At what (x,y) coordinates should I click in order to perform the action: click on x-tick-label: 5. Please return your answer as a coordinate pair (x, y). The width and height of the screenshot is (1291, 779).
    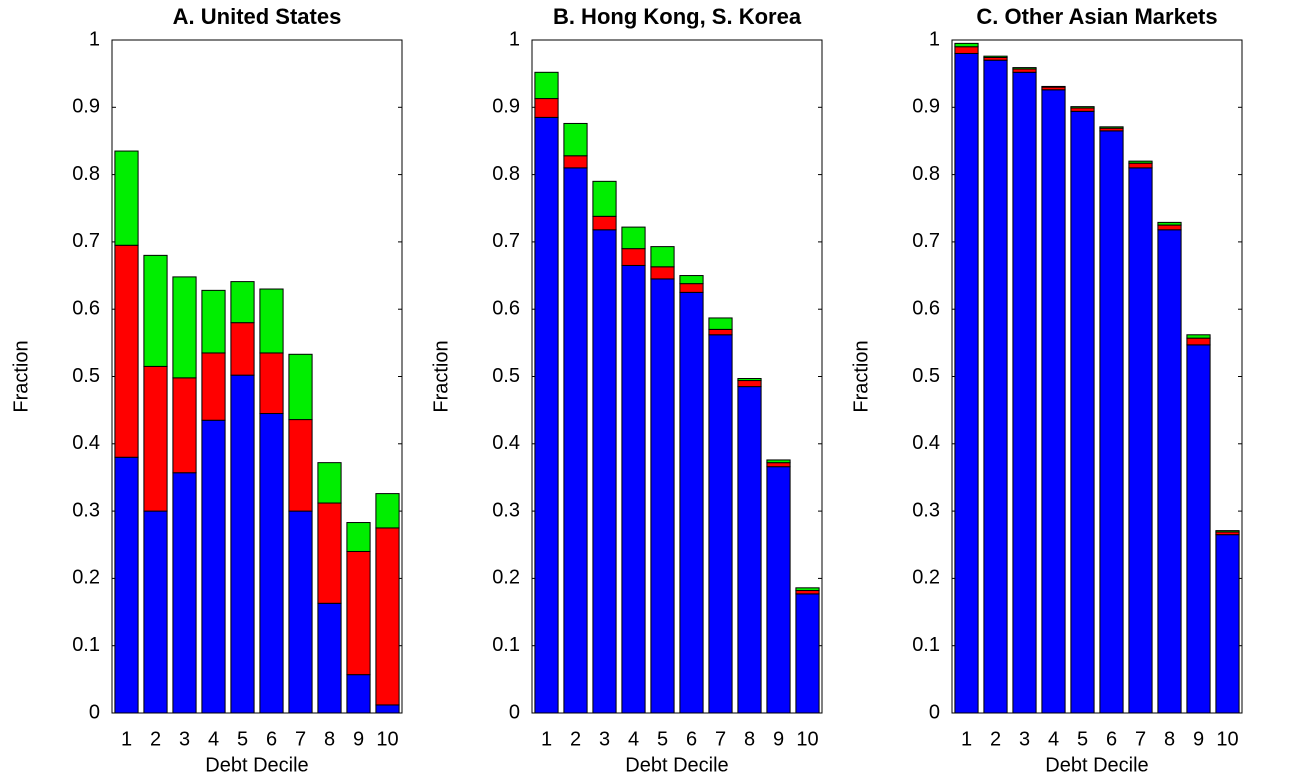
    Looking at the image, I should click on (662, 739).